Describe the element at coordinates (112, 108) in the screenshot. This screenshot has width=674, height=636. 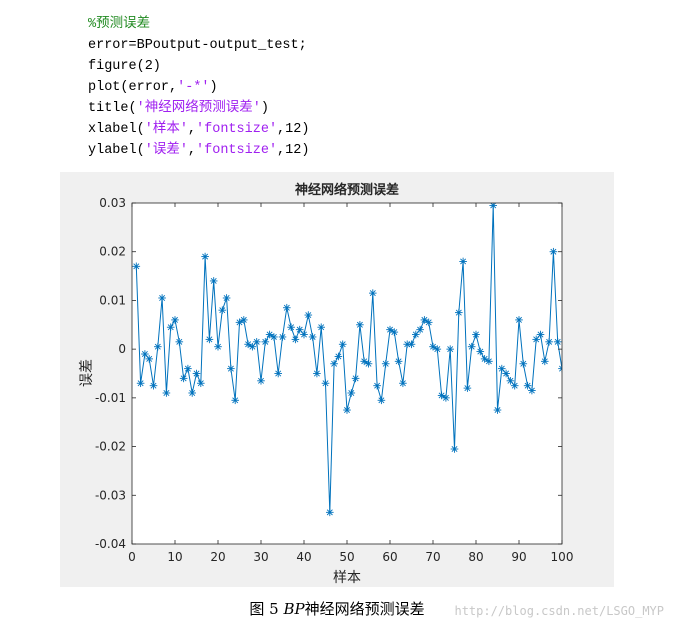
I see `code-title-pre: title(` at that location.